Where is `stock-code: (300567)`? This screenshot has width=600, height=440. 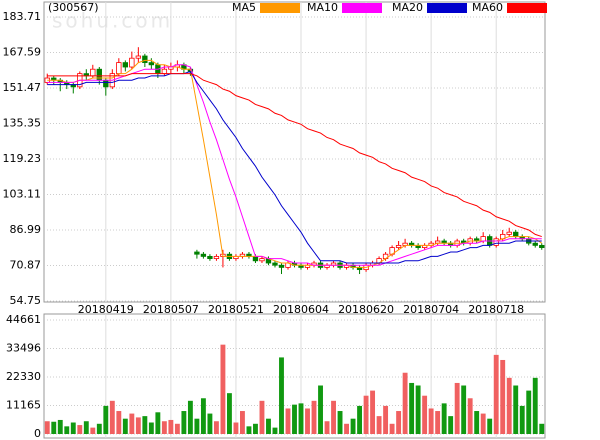
stock-code: (300567) is located at coordinates (73, 7).